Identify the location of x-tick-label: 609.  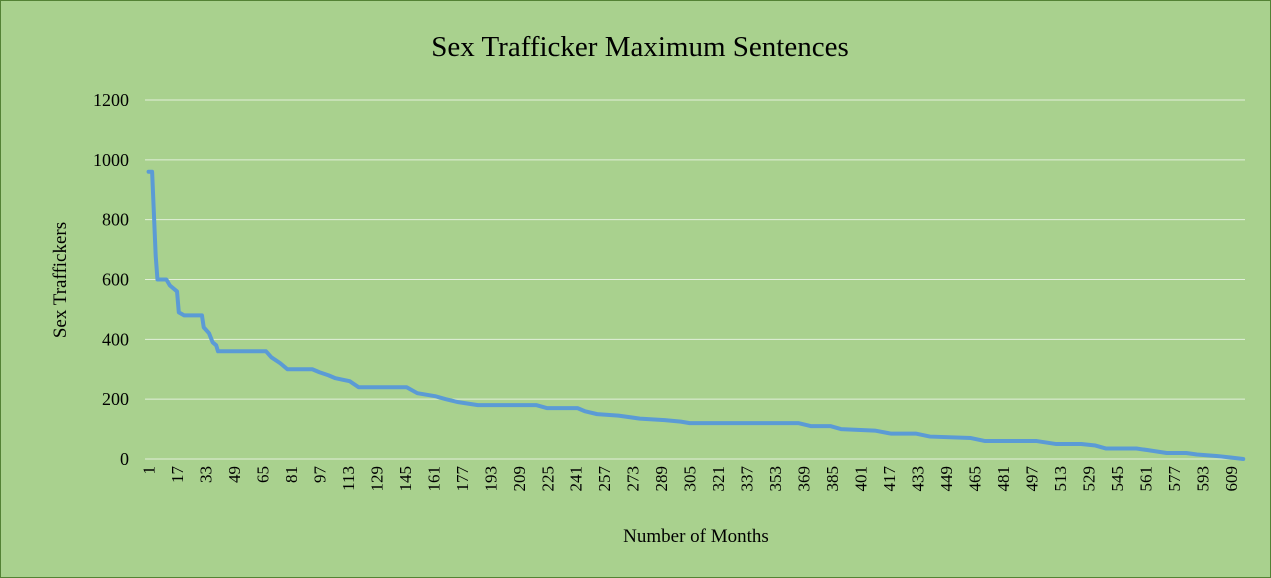
(1231, 479).